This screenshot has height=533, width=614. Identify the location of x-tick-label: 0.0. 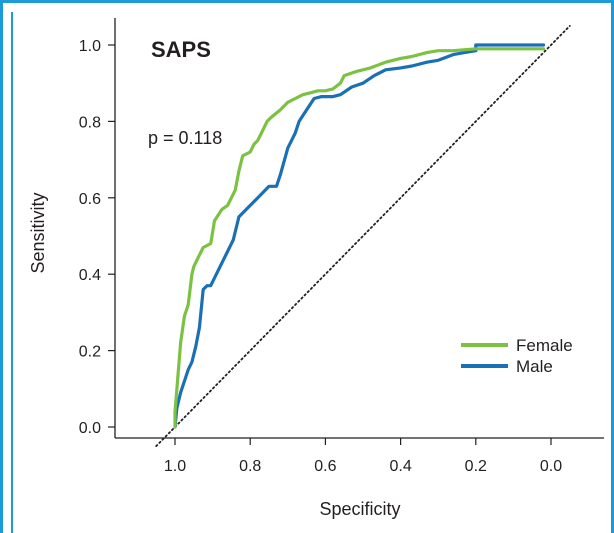
(551, 466).